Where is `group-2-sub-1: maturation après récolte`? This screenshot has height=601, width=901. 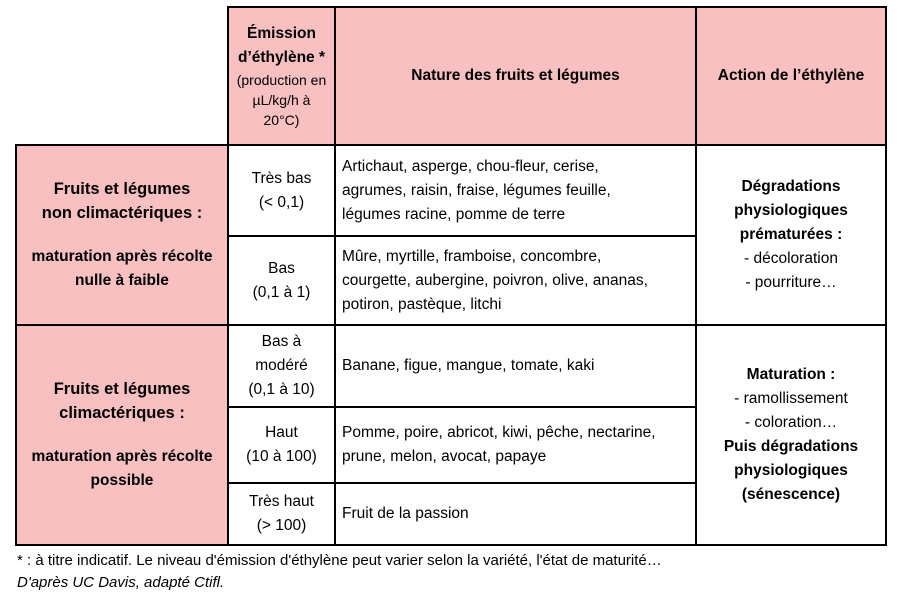
group-2-sub-1: maturation après récolte is located at coordinates (122, 456).